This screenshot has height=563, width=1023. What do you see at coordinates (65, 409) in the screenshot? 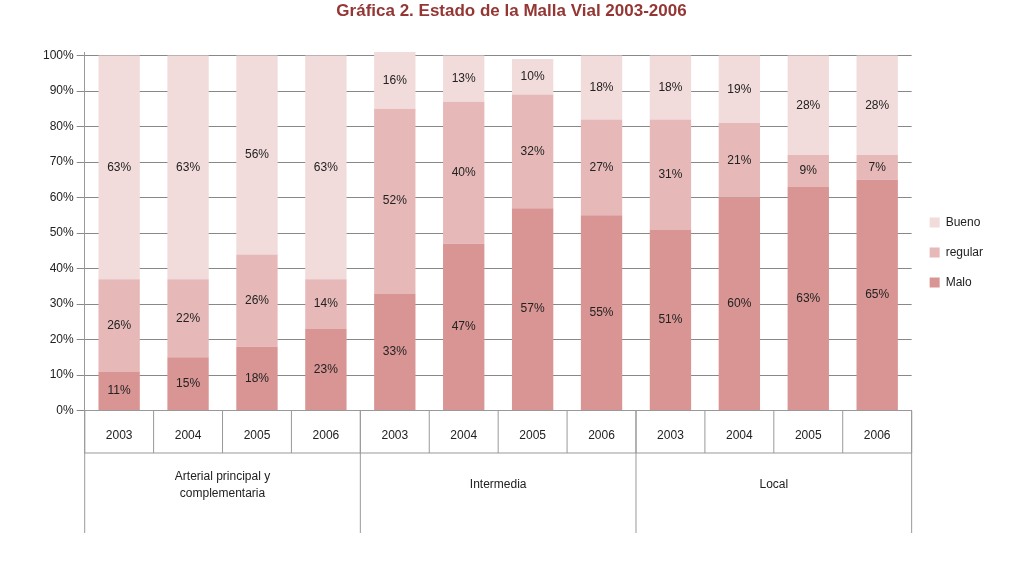
I see `y-tick-label: 0%` at bounding box center [65, 409].